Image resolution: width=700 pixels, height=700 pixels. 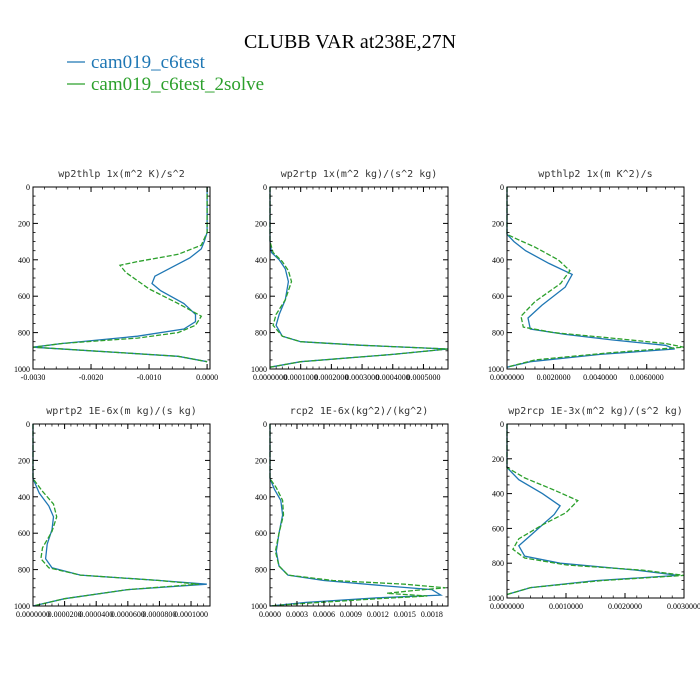 I want to click on x-tick-label: 0.0000200, so click(x=65, y=614).